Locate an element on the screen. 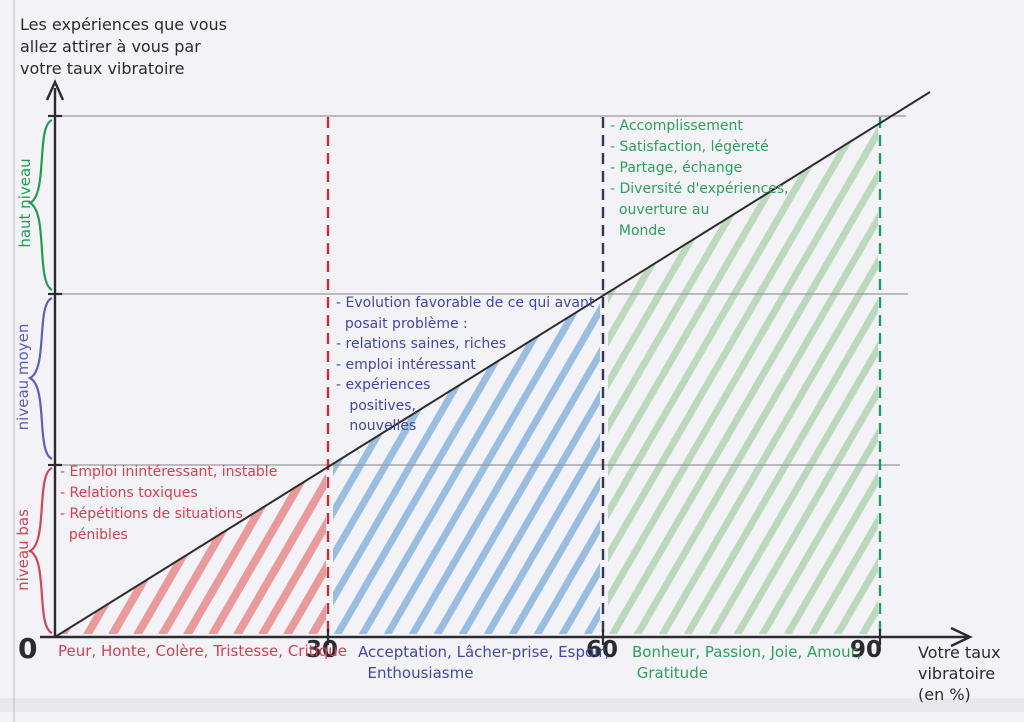 The width and height of the screenshot is (1024, 722). level-label-mid: niveau moyen is located at coordinates (23, 377).